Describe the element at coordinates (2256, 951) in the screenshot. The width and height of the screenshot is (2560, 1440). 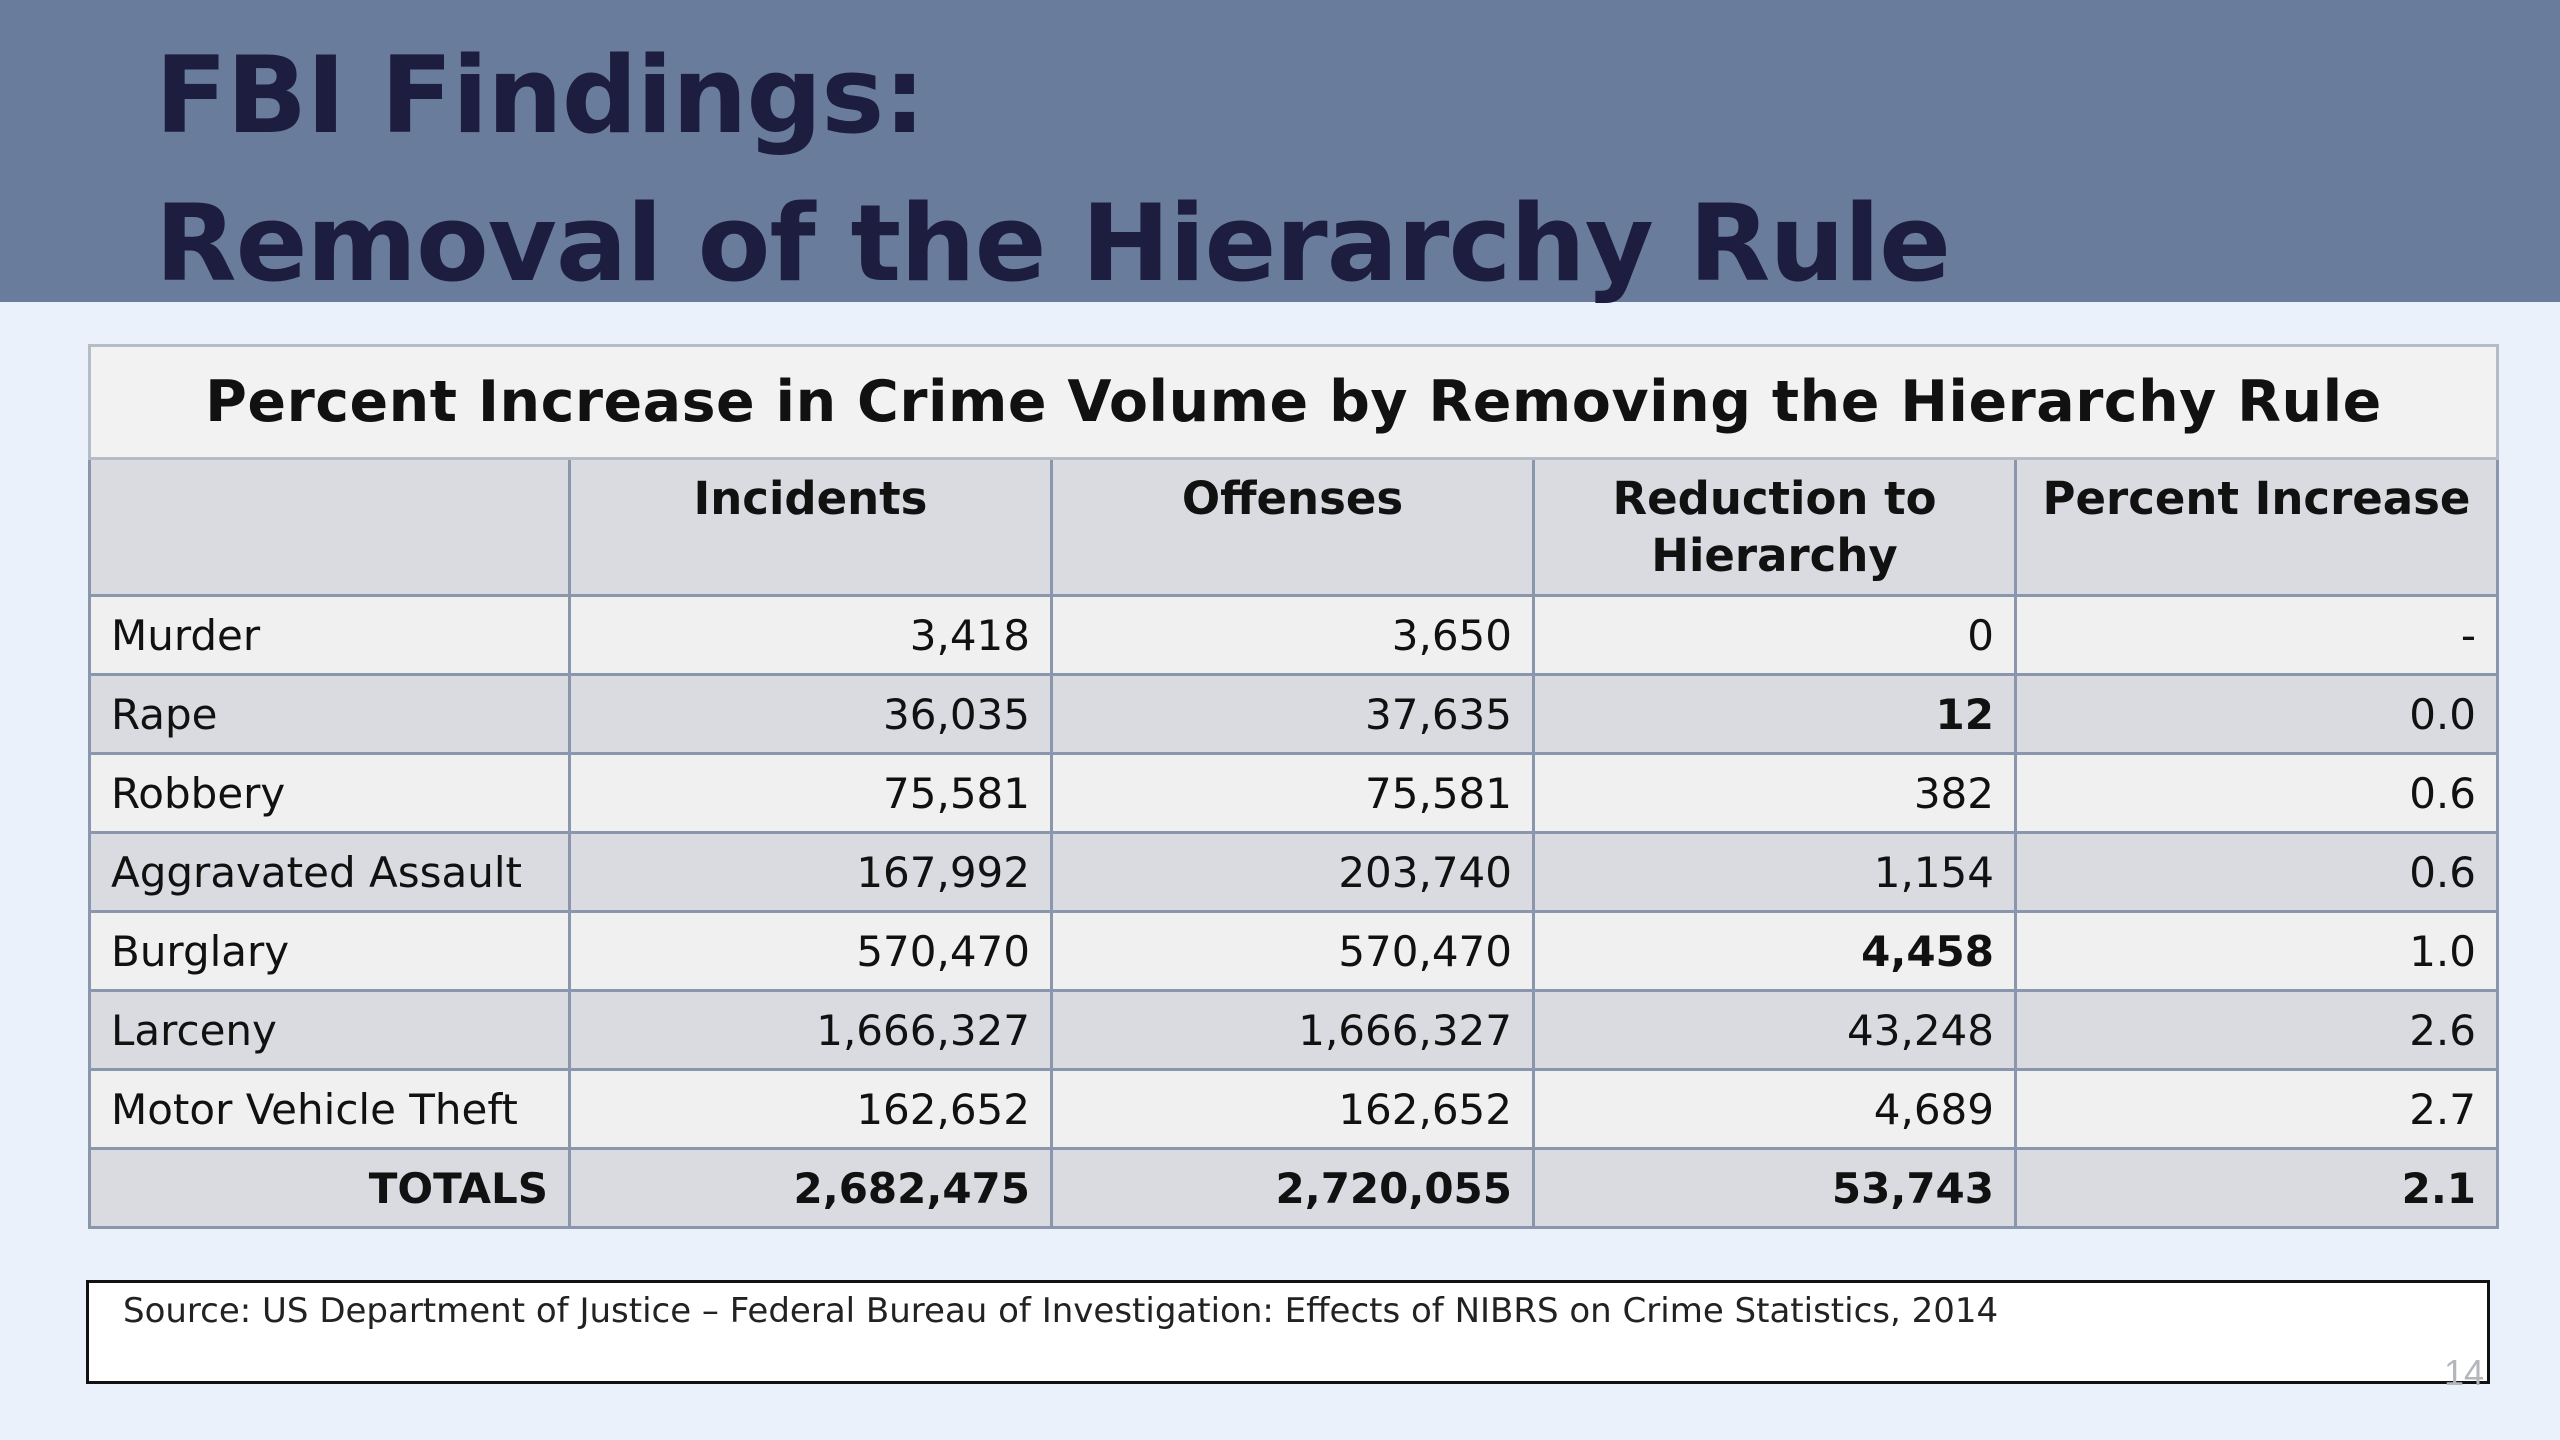
I see `percent-increase-cell: 1.0` at that location.